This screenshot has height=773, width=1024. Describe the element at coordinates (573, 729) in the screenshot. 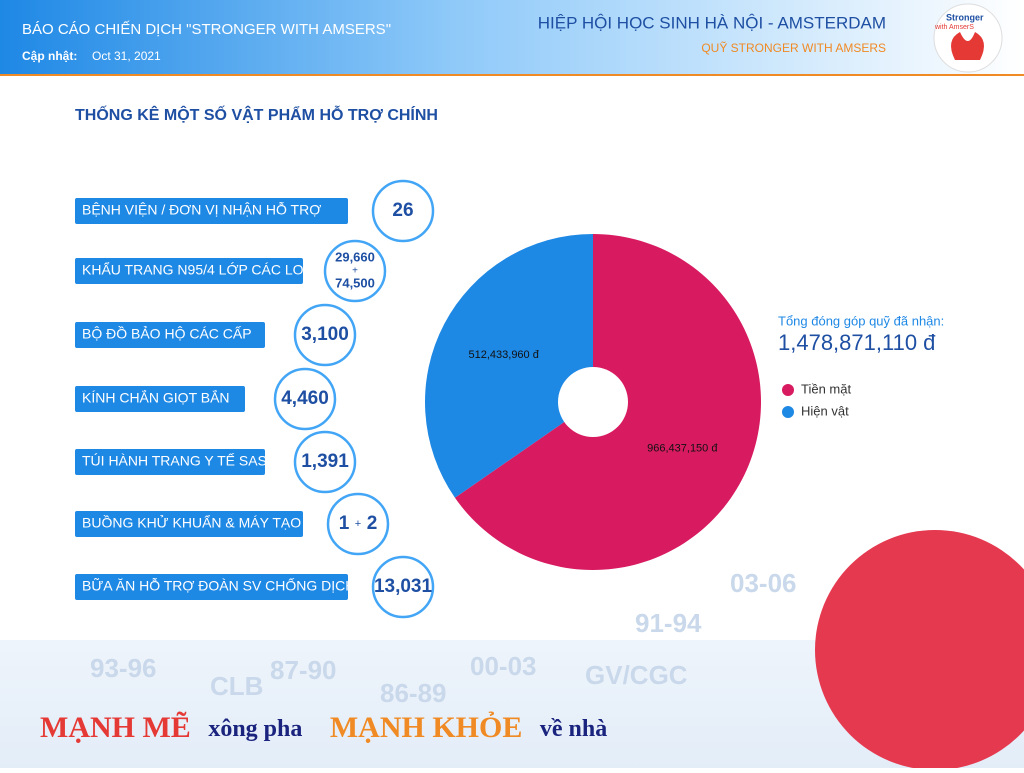

I see `slogan-part: về nhà` at that location.